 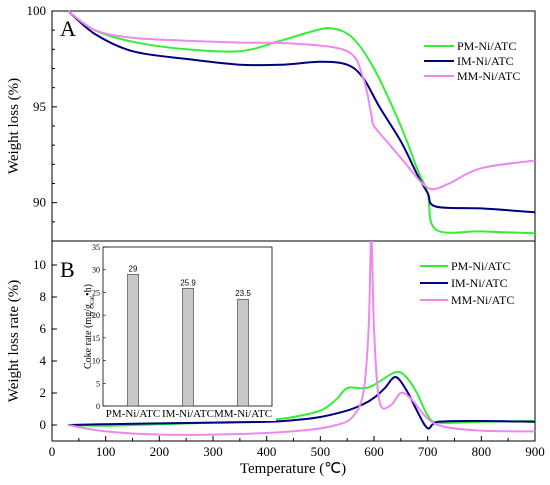 I want to click on x-tick-label: 800, so click(x=482, y=451).